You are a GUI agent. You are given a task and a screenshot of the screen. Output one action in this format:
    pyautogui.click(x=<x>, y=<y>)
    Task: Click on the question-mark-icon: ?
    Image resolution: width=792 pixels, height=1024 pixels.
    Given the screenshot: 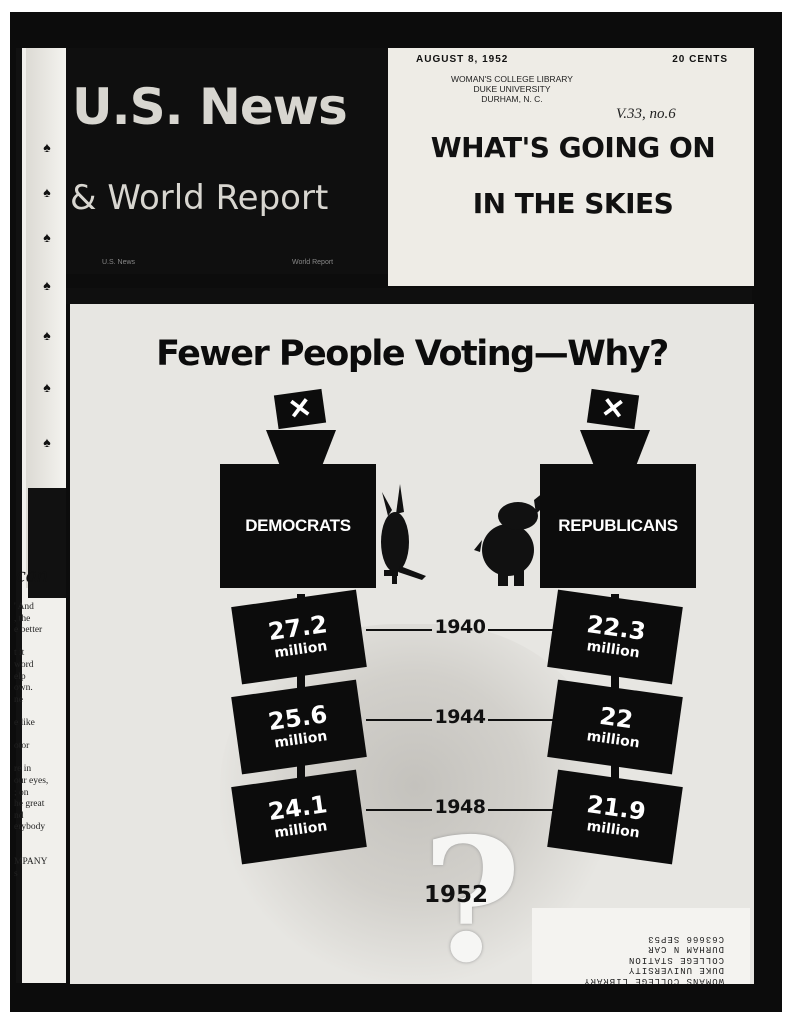 What is the action you would take?
    pyautogui.click(x=472, y=892)
    